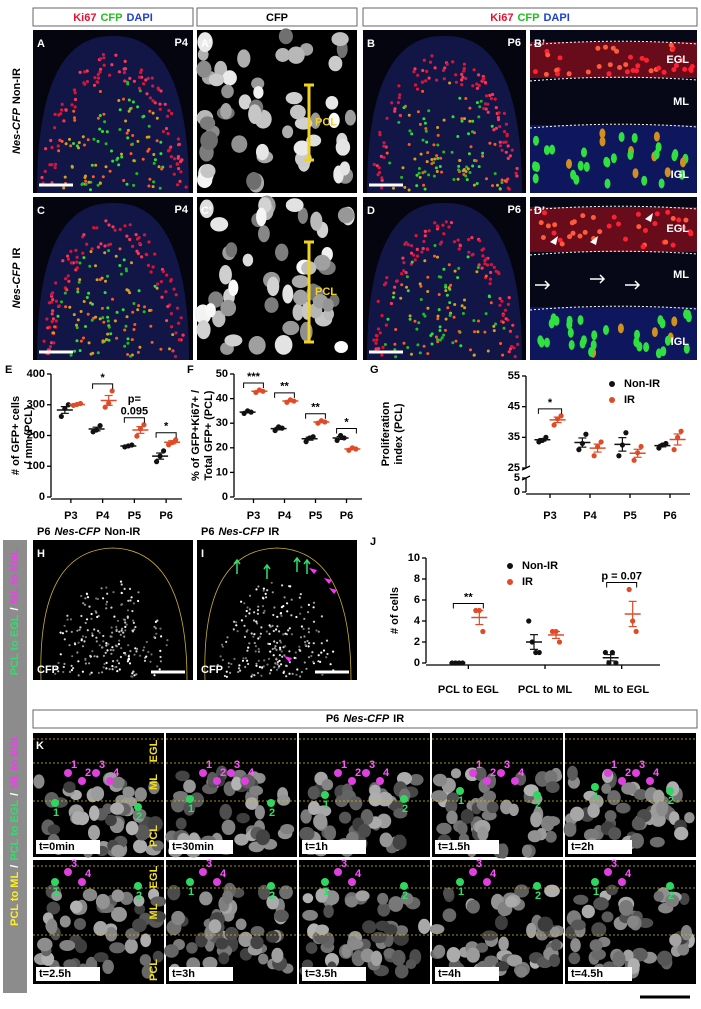 This screenshot has width=701, height=1009. Describe the element at coordinates (196, 435) in the screenshot. I see `y-axis-label: % of GFP+Ki67+ /` at that location.